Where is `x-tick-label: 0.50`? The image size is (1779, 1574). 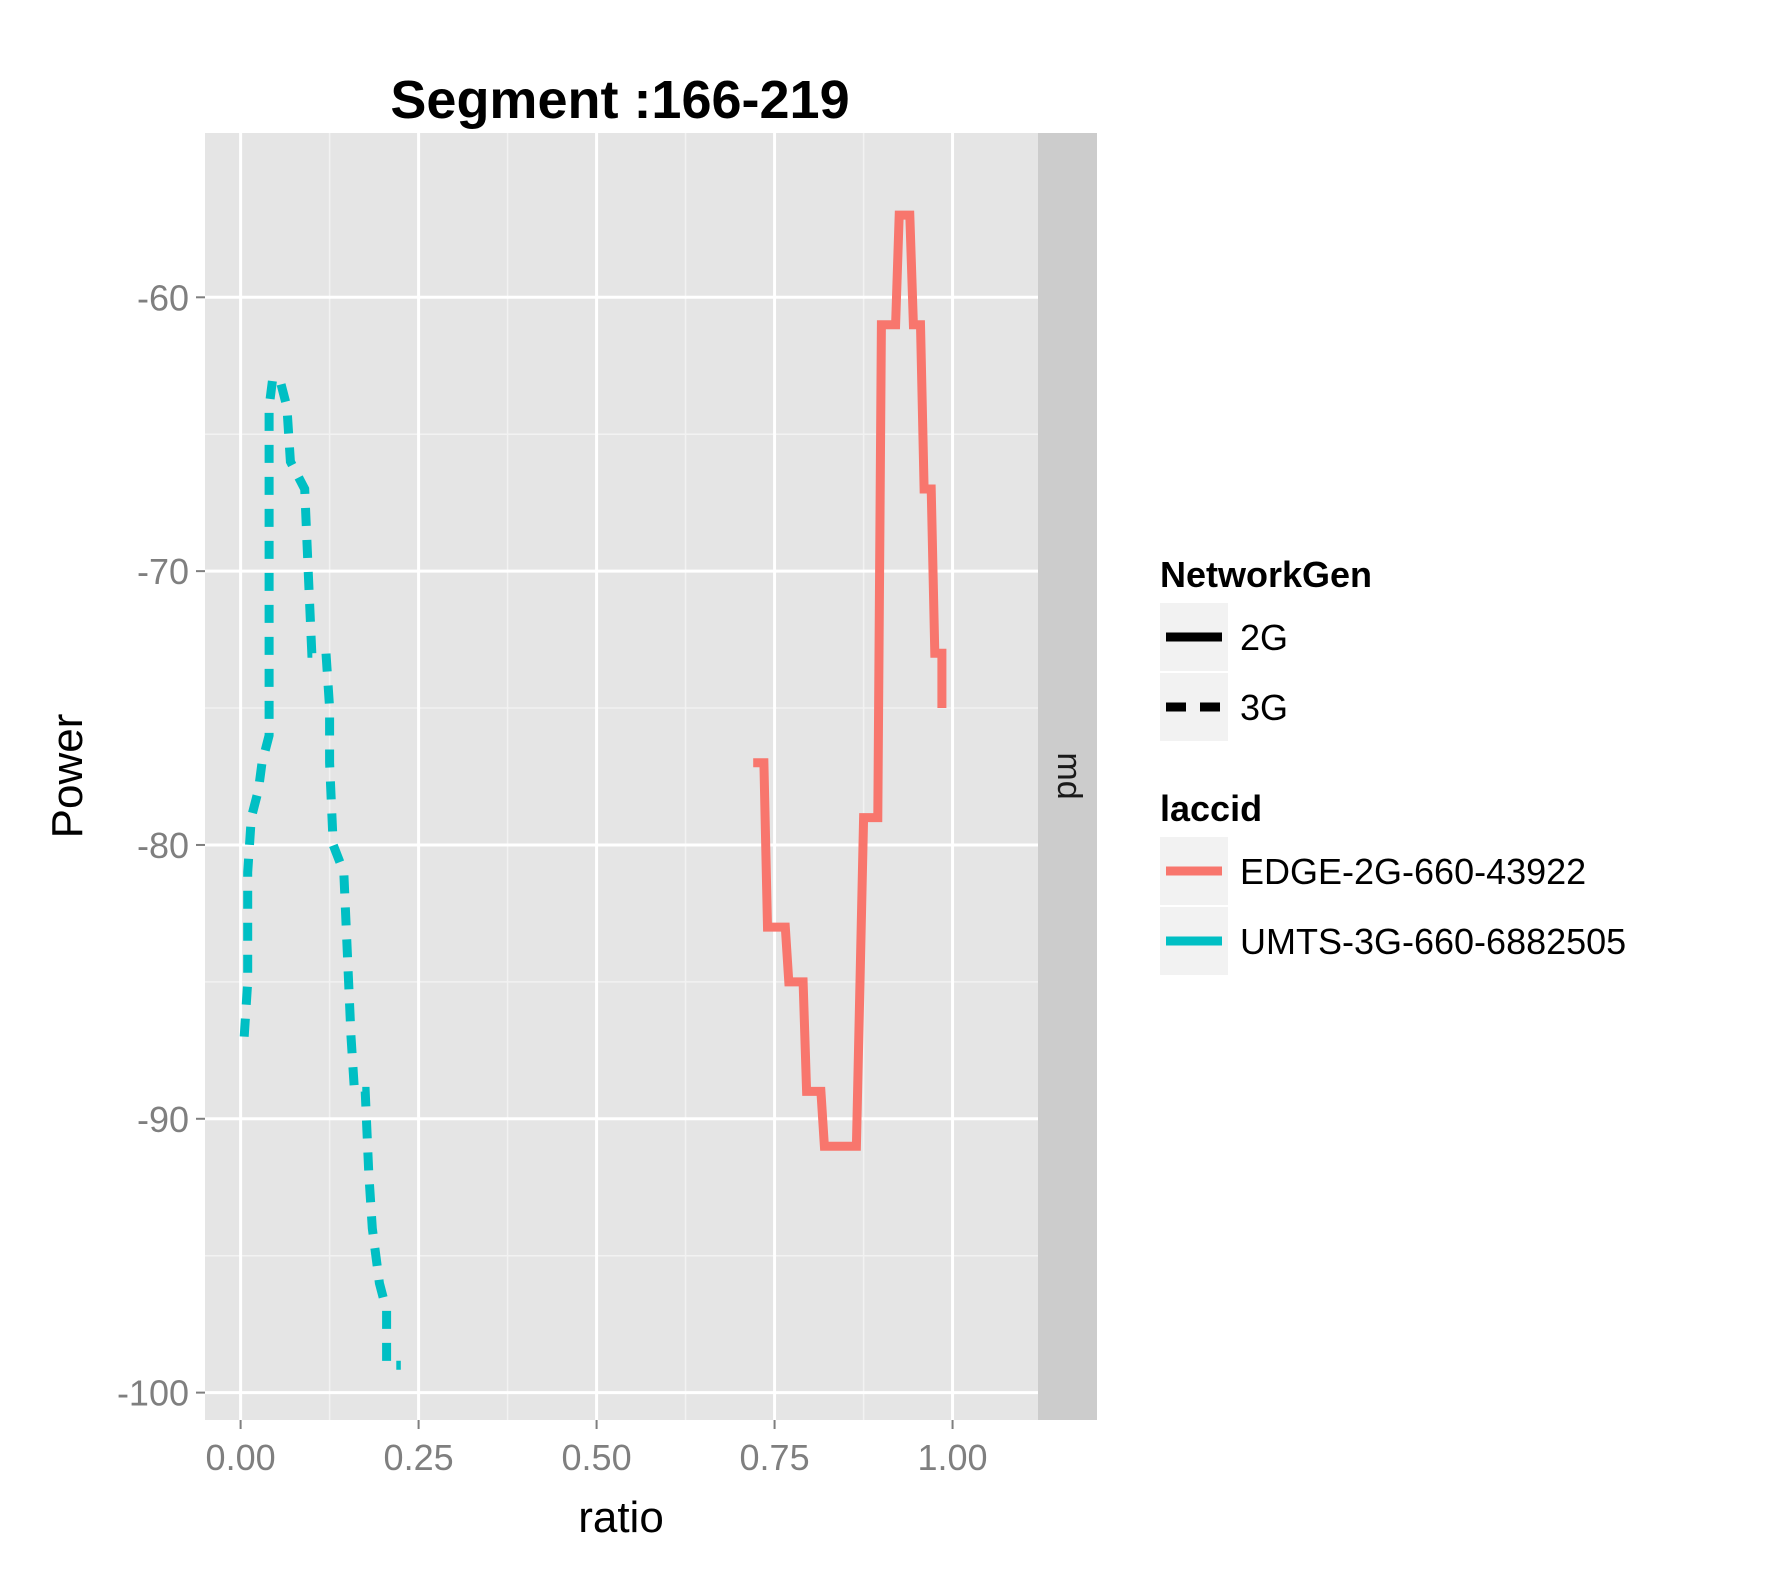 x-tick-label: 0.50 is located at coordinates (597, 1457).